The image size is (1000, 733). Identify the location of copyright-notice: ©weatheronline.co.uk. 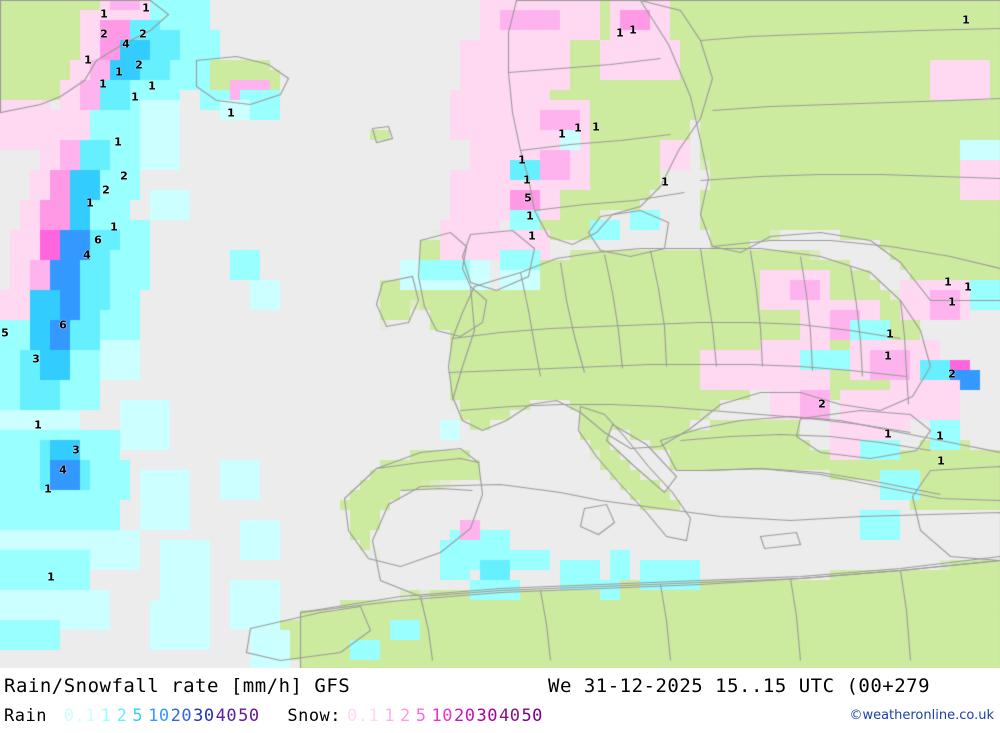
(921, 715).